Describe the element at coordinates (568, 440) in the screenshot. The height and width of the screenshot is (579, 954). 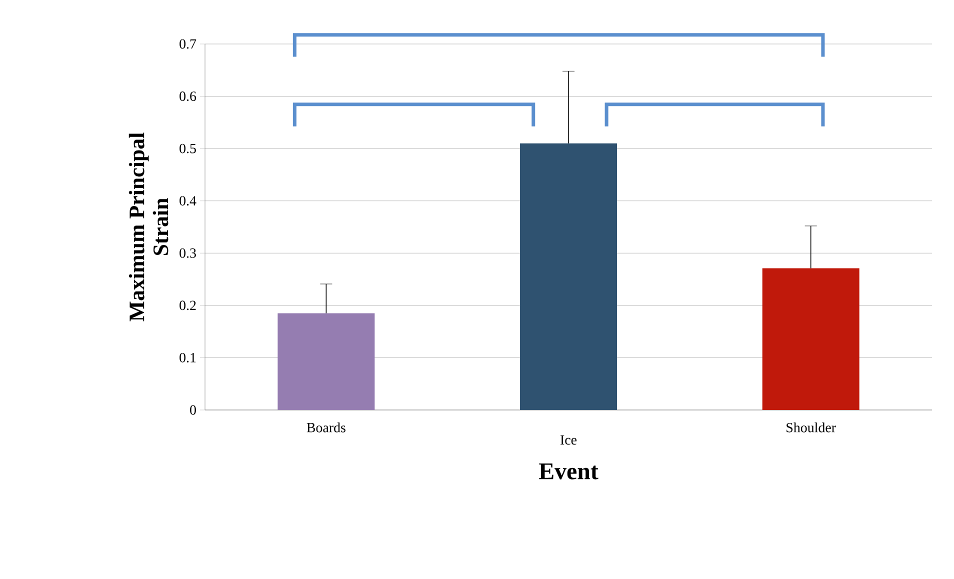
I see `x-tick-label: Ice` at that location.